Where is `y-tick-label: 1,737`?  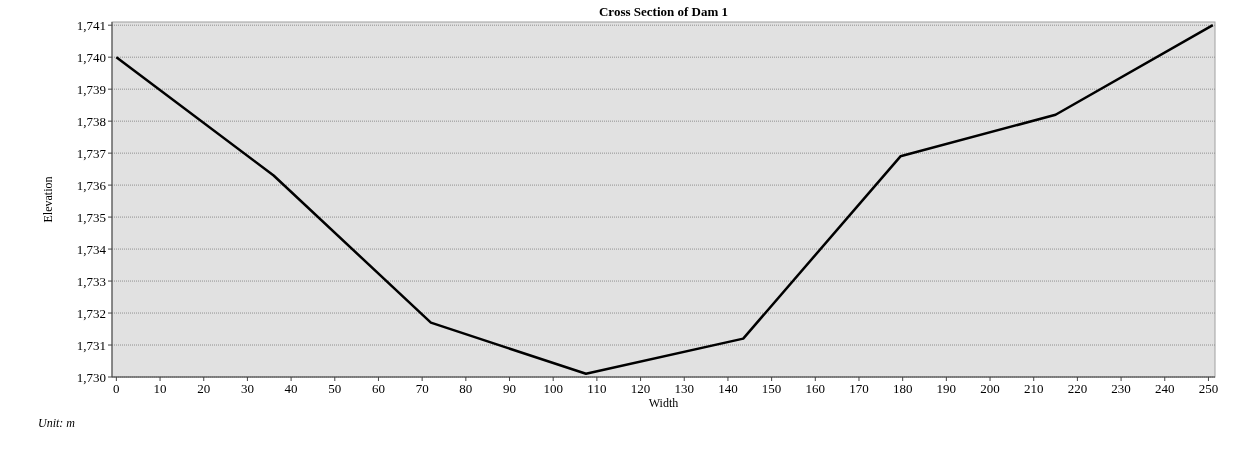 y-tick-label: 1,737 is located at coordinates (91, 153).